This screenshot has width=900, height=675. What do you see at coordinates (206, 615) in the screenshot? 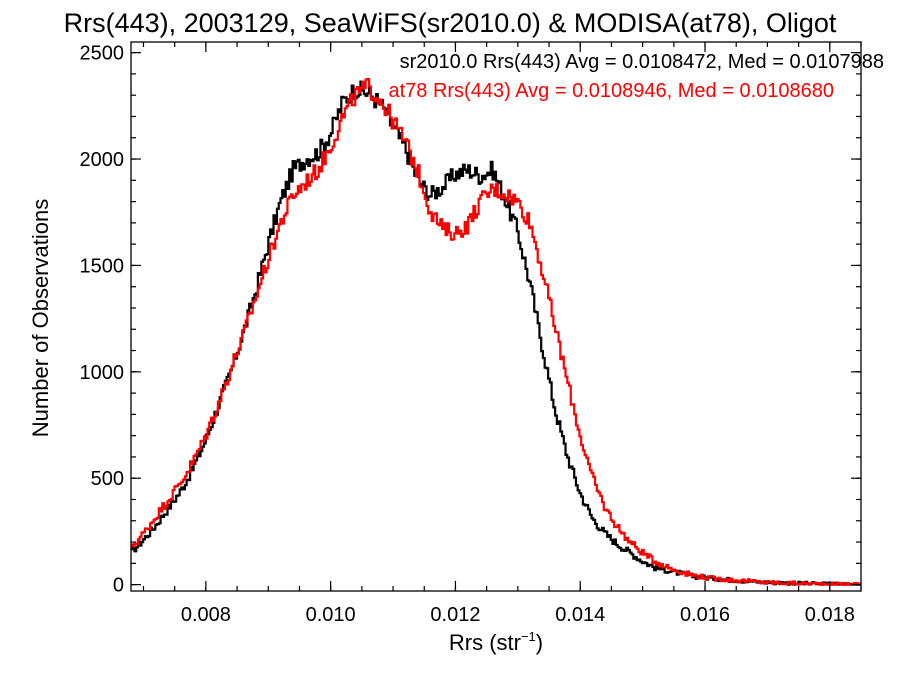
I see `x-tick-label: 0.008` at bounding box center [206, 615].